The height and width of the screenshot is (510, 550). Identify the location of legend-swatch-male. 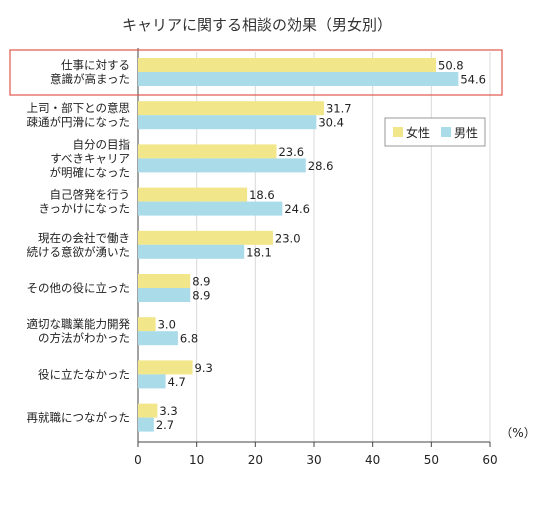
(446, 132).